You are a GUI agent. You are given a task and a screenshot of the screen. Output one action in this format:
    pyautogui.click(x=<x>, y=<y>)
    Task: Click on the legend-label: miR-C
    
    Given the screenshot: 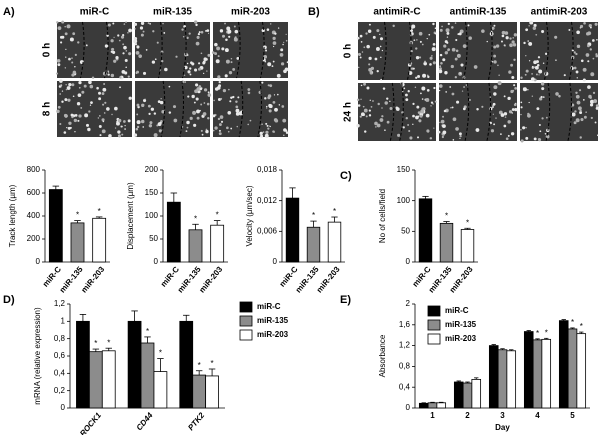 What is the action you would take?
    pyautogui.click(x=269, y=306)
    